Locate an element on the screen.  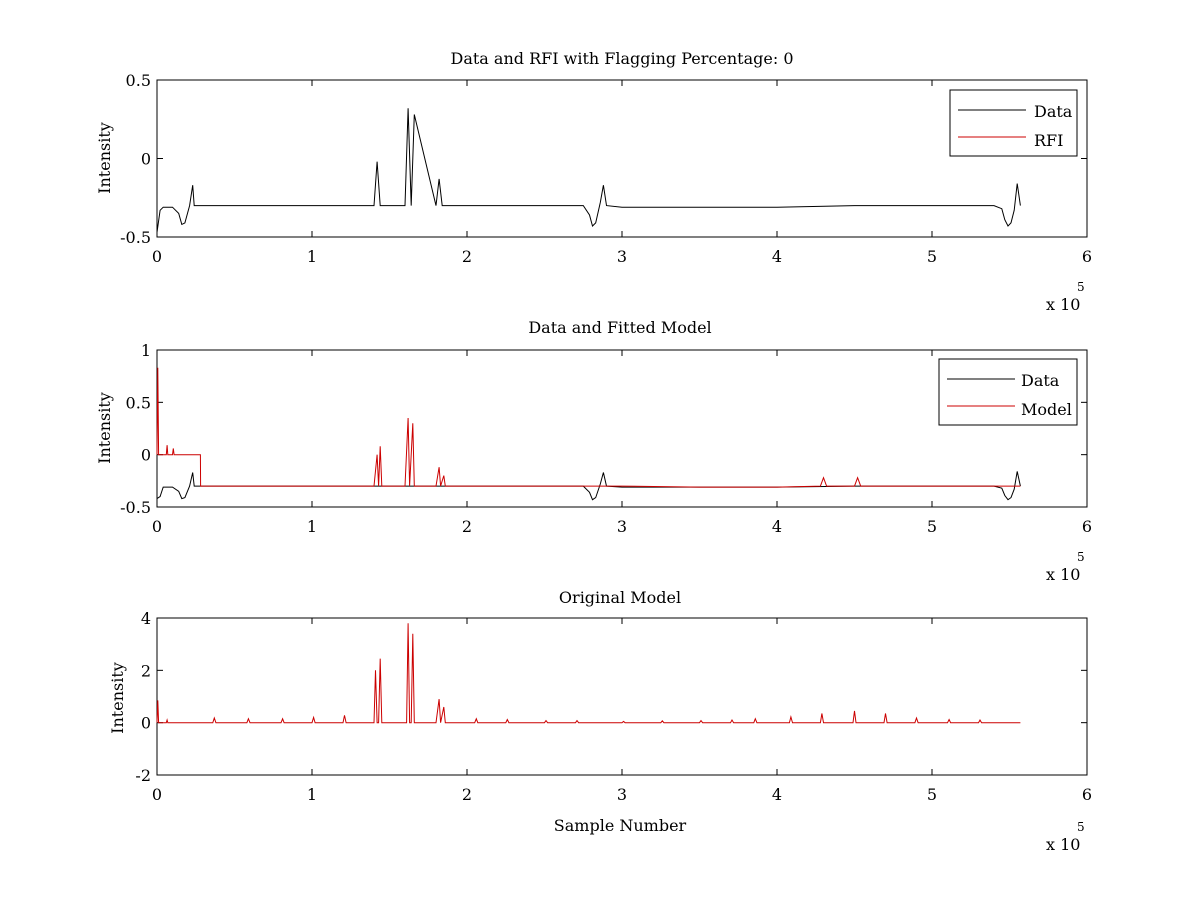
chart-title: Data and Fitted Model is located at coordinates (619, 327).